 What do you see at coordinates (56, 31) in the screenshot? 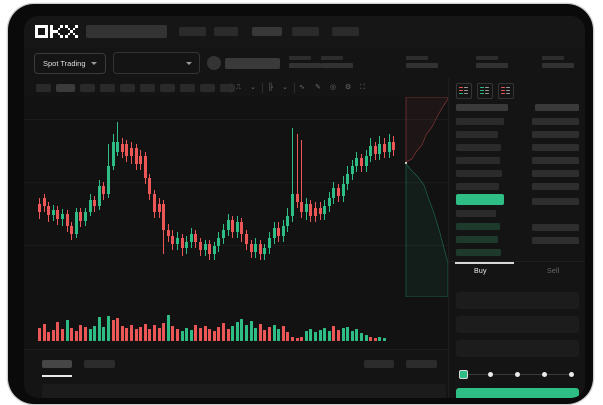
I see `okx-logo` at bounding box center [56, 31].